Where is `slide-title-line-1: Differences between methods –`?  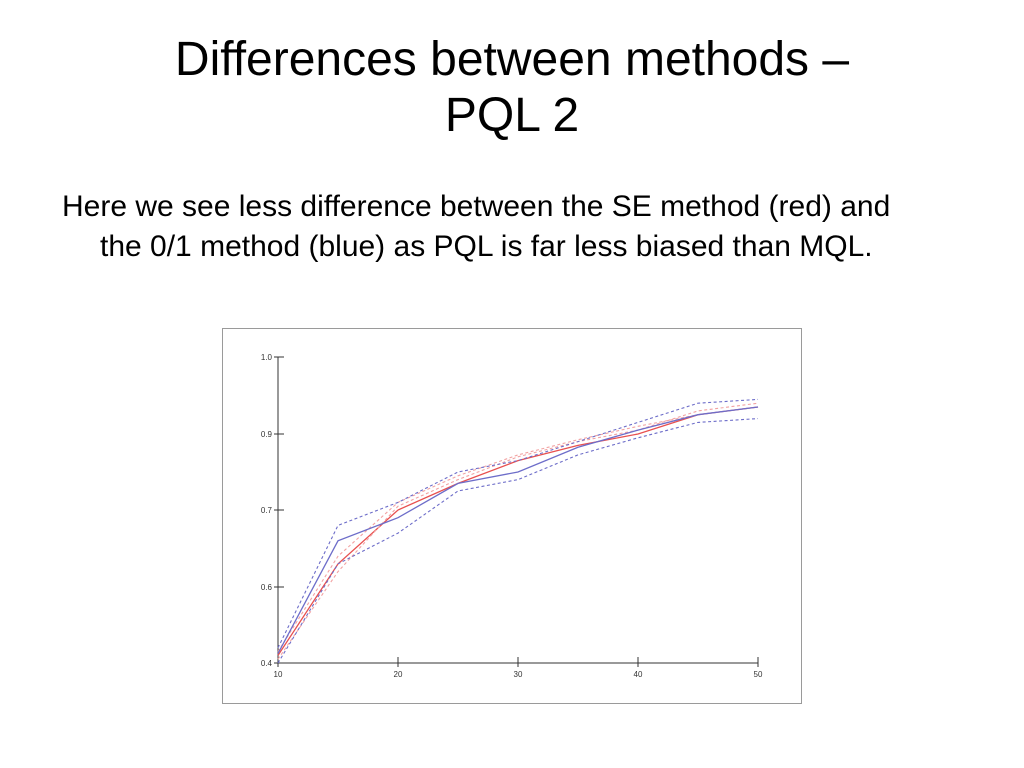
slide-title-line-1: Differences between methods – is located at coordinates (512, 59).